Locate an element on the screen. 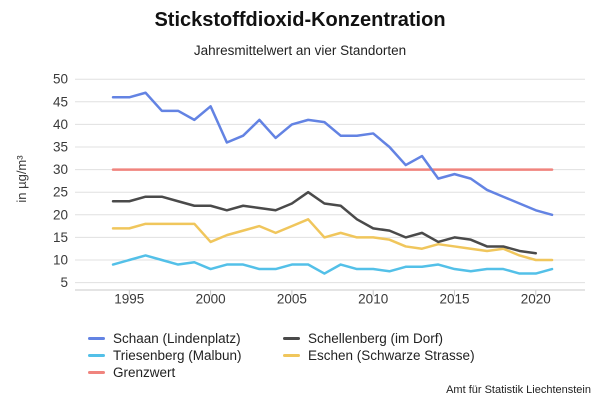  y-tick-label: 25 is located at coordinates (60, 192).